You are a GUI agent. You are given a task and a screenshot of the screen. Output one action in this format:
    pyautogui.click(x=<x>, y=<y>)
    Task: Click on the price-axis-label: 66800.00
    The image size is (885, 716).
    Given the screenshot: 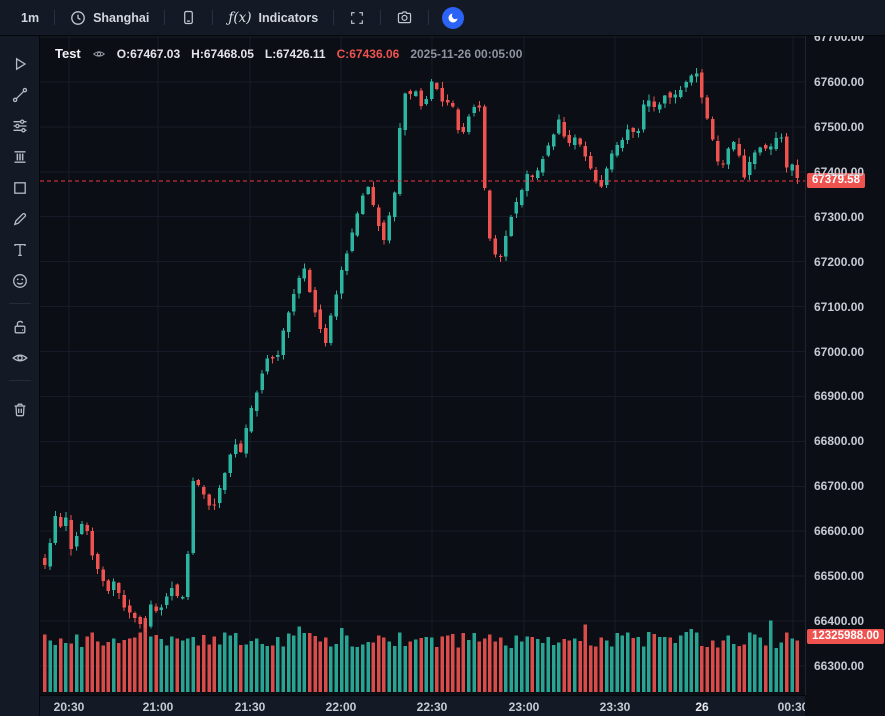 What is the action you would take?
    pyautogui.click(x=839, y=441)
    